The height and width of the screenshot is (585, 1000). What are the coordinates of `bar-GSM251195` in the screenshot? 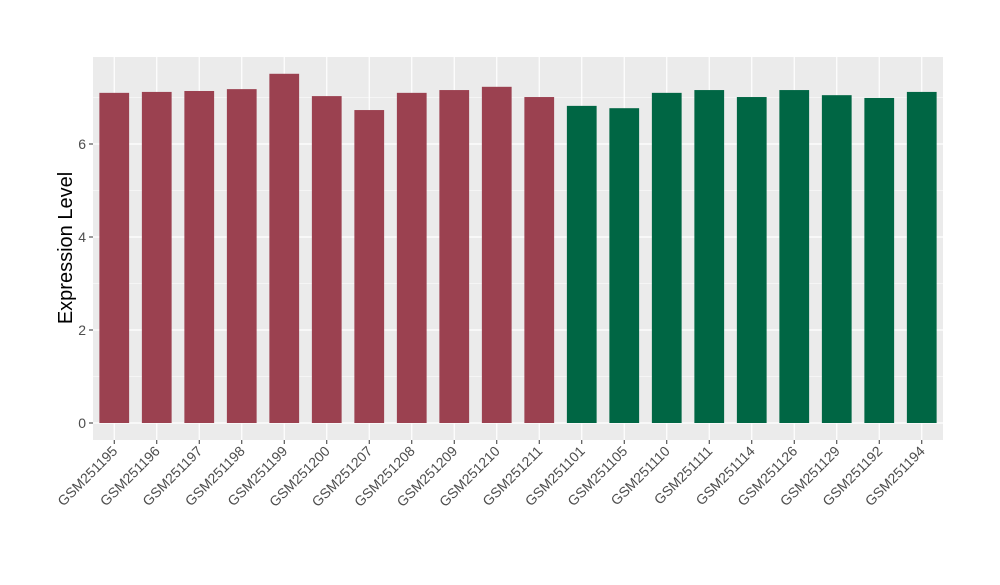 It's located at (114, 257).